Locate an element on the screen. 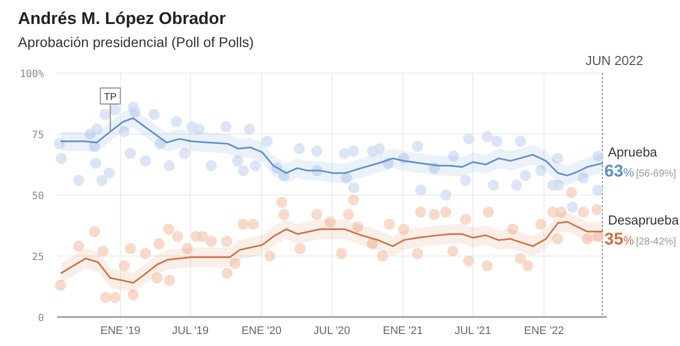  x-tick-label: JUL '21 is located at coordinates (473, 331).